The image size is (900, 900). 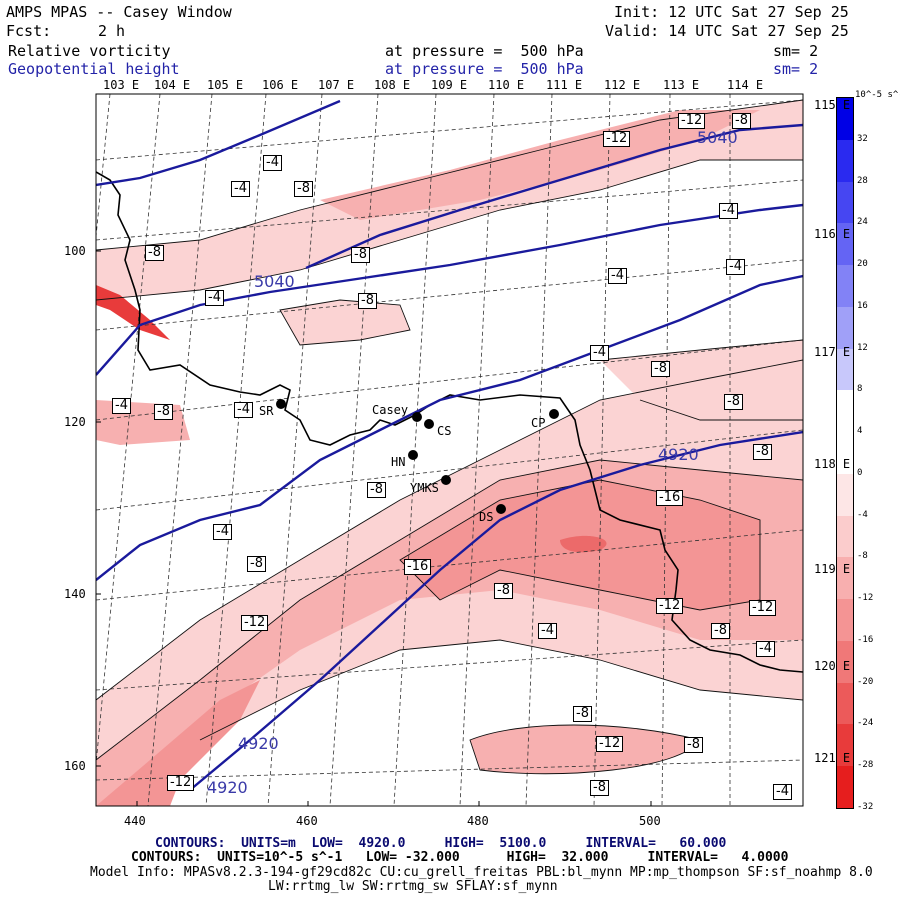 I want to click on station-label: Casey, so click(x=390, y=410).